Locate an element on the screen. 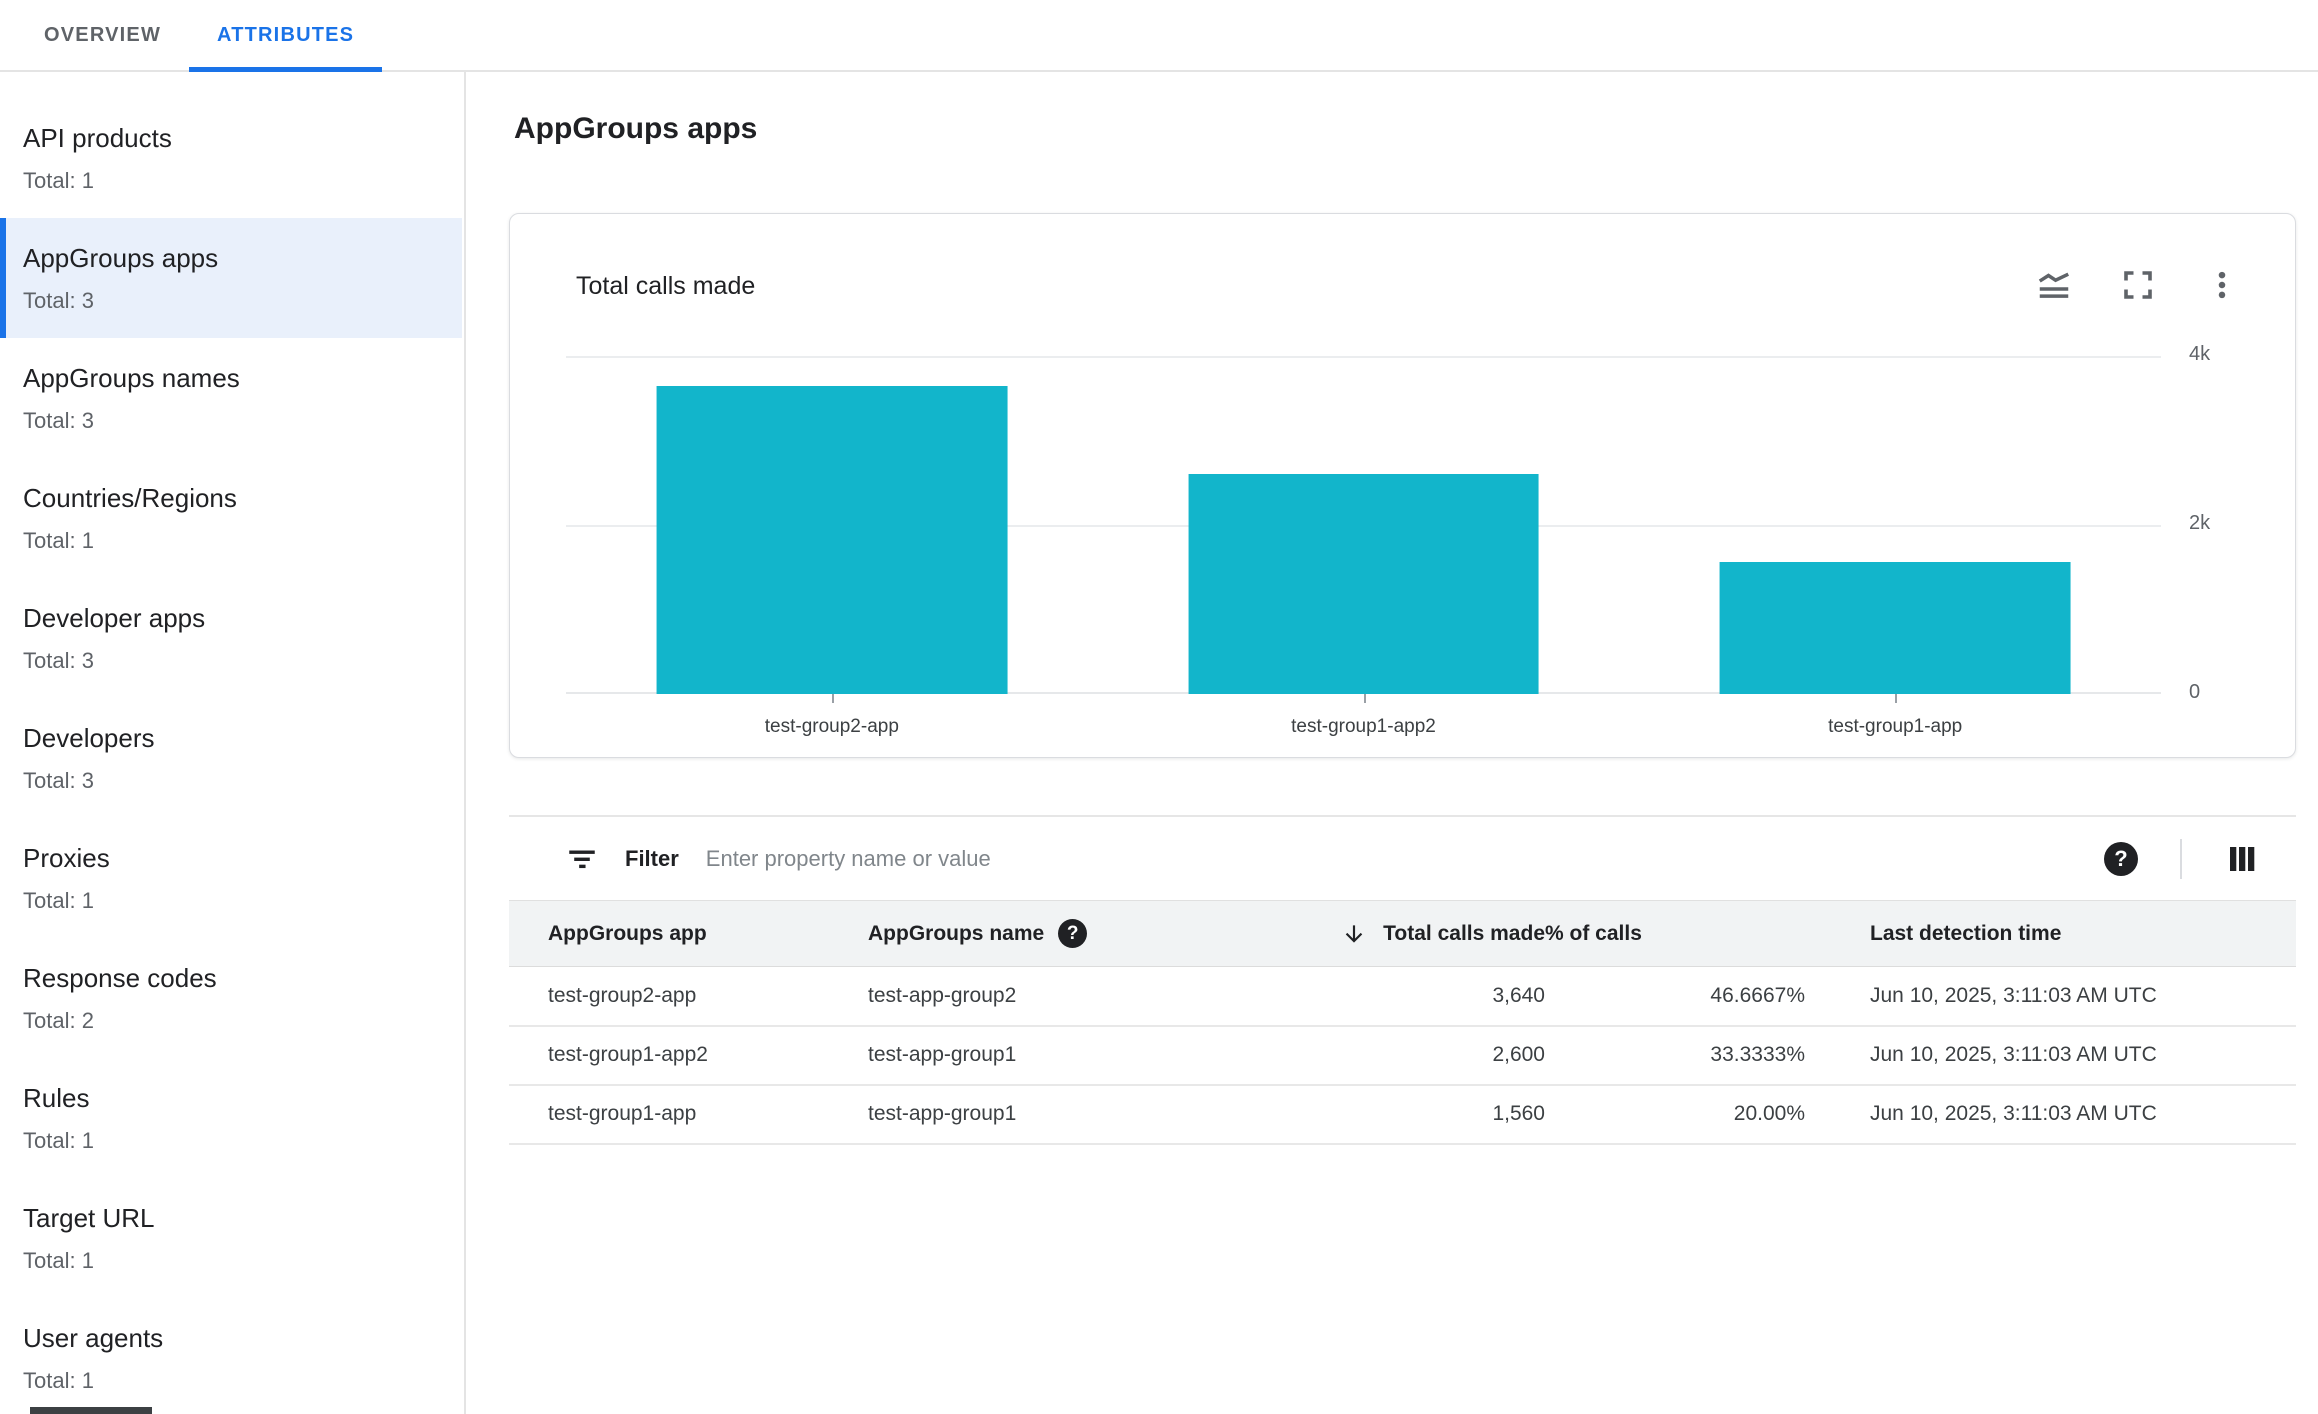 The height and width of the screenshot is (1414, 2318). table-header-row: AppGroups app AppGroups name ? is located at coordinates (1402, 933).